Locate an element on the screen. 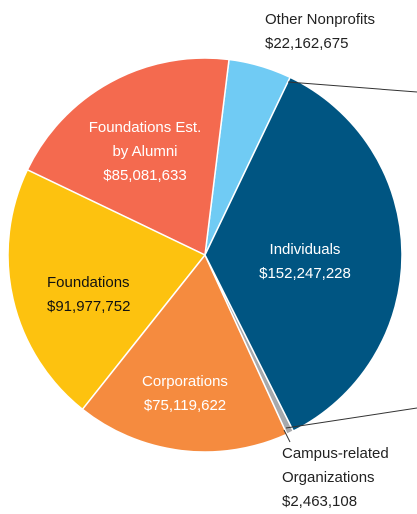 This screenshot has height=514, width=417. slice-label: Corporations $75,119,622 is located at coordinates (185, 394).